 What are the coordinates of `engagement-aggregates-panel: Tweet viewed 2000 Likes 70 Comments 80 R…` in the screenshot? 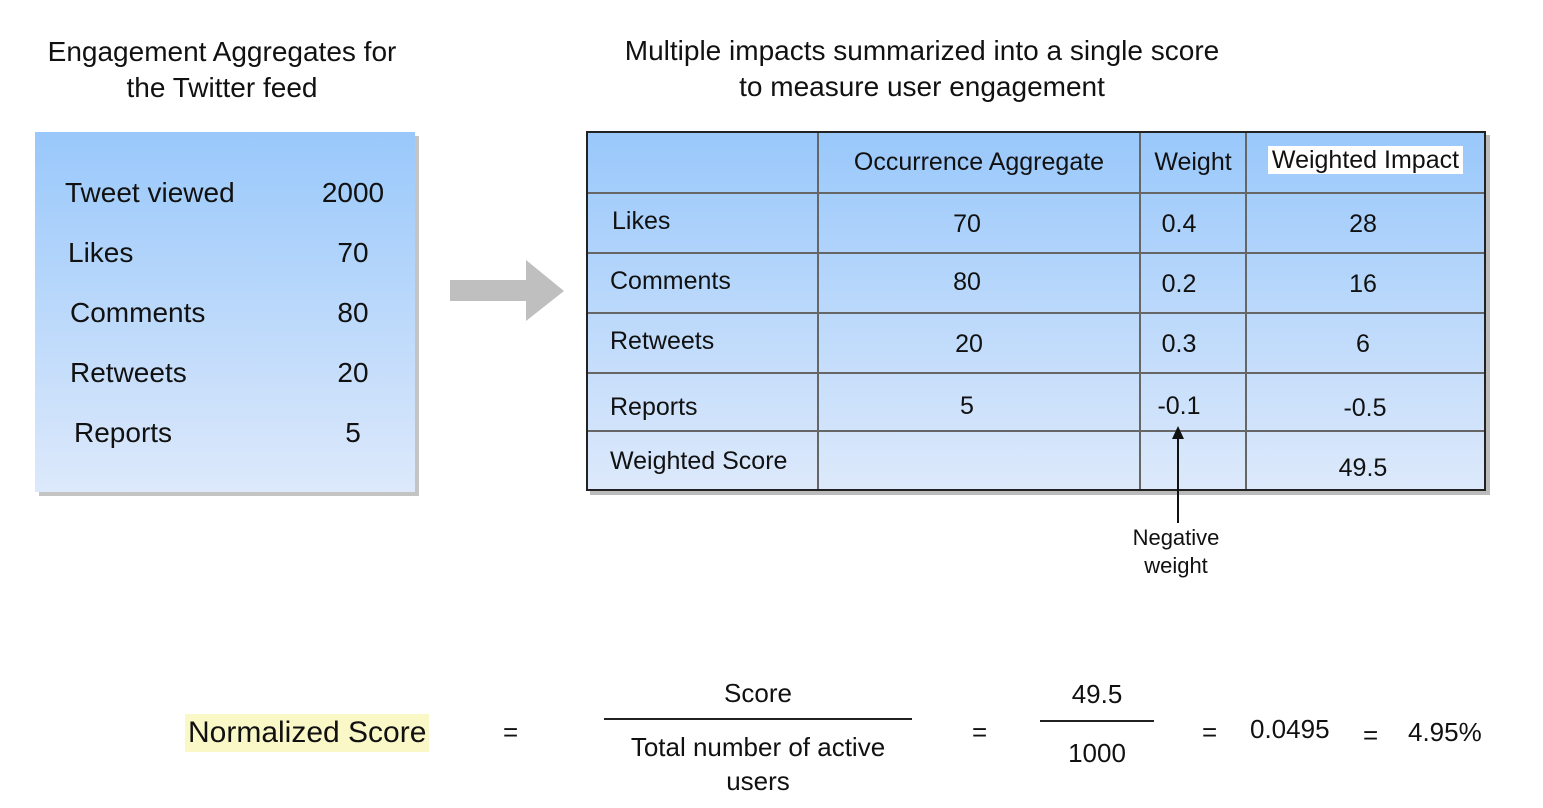 It's located at (225, 312).